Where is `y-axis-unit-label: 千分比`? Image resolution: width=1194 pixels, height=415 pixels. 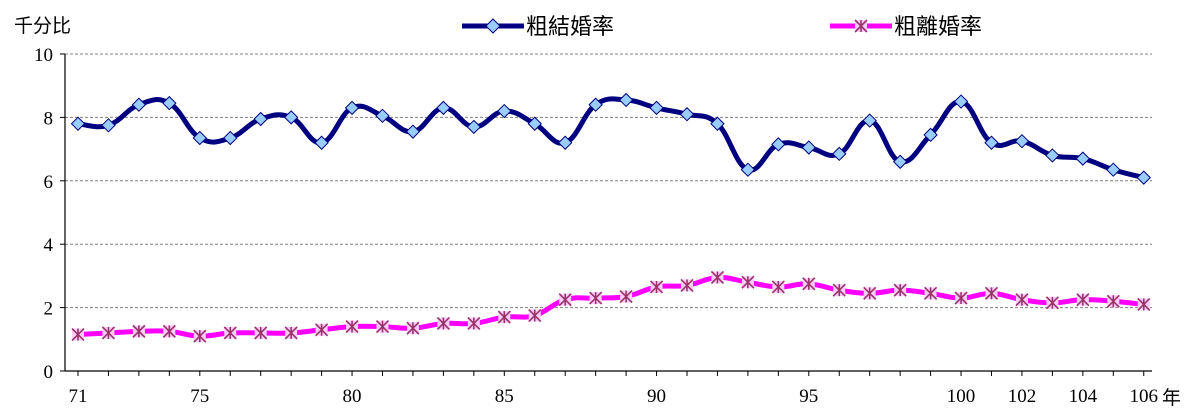 y-axis-unit-label: 千分比 is located at coordinates (42, 26).